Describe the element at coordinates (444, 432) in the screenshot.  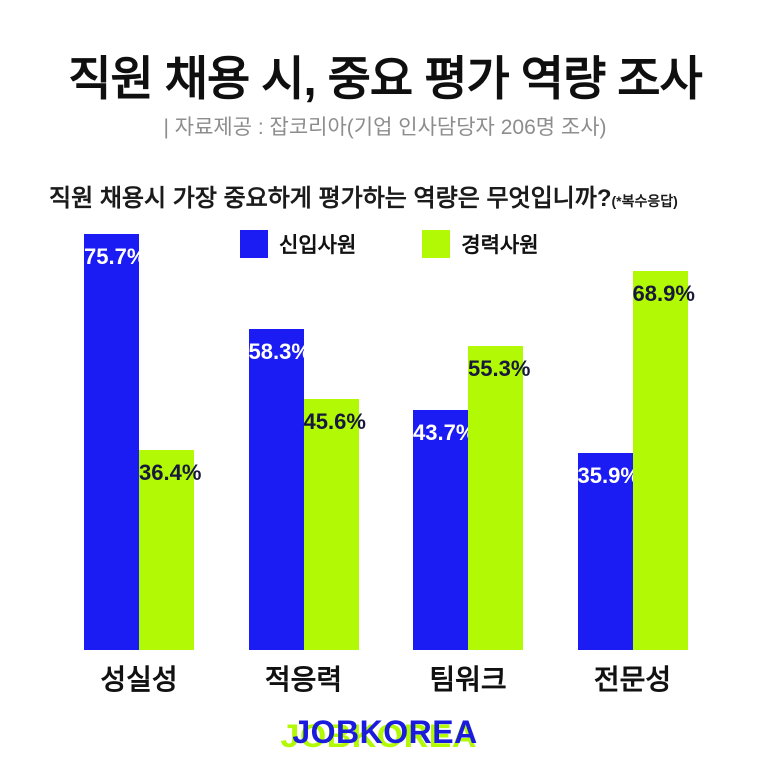
I see `bar-value-label: 43.7%` at that location.